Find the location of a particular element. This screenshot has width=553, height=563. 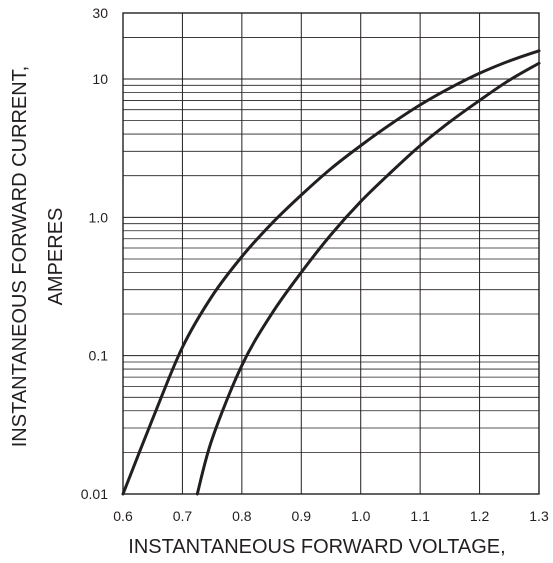

x-tick-label: 1.2 is located at coordinates (480, 516).